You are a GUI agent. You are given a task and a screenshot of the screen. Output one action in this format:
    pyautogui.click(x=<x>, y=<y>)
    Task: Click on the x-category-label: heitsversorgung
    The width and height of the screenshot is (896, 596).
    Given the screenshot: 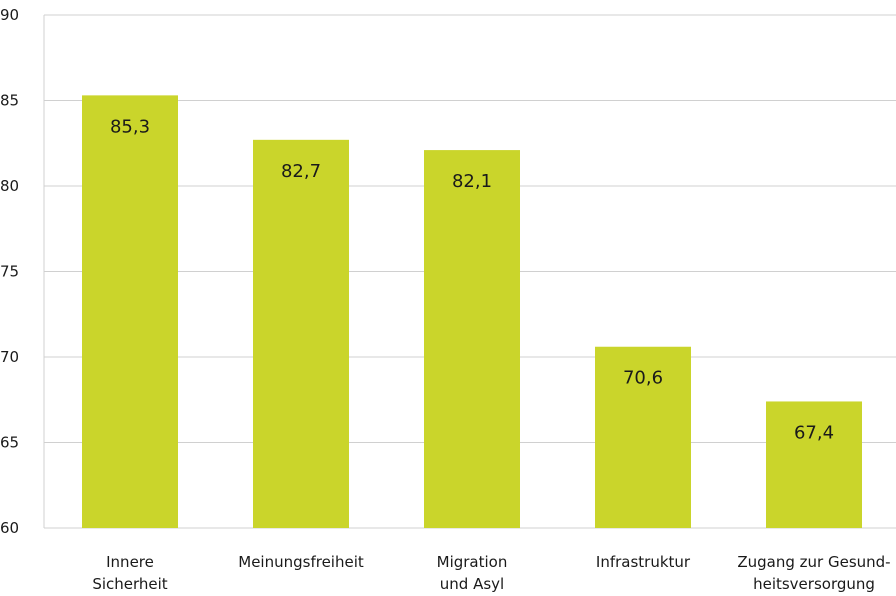 What is the action you would take?
    pyautogui.click(x=814, y=584)
    